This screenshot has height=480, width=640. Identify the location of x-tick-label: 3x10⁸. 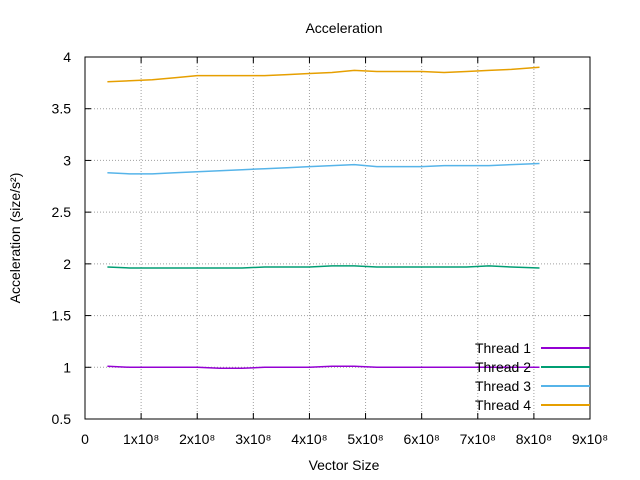
(253, 439).